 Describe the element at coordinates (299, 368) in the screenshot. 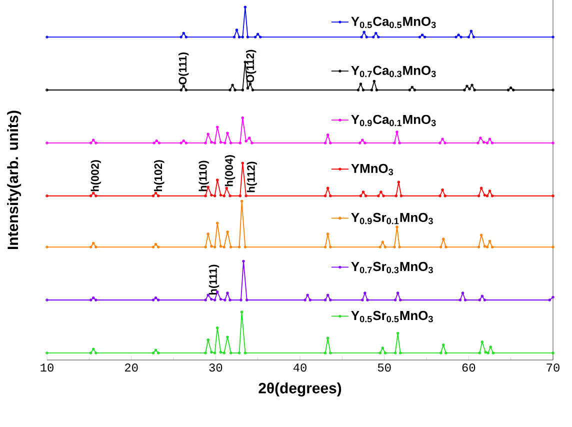

I see `x-tick-label: 40` at that location.